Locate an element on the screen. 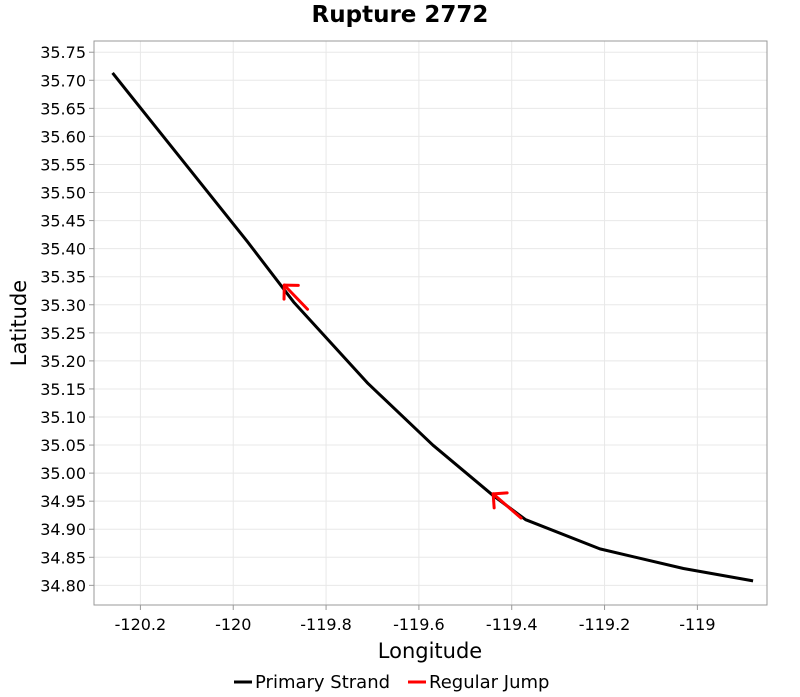  y-tick-label: 35.40 is located at coordinates (63, 249).